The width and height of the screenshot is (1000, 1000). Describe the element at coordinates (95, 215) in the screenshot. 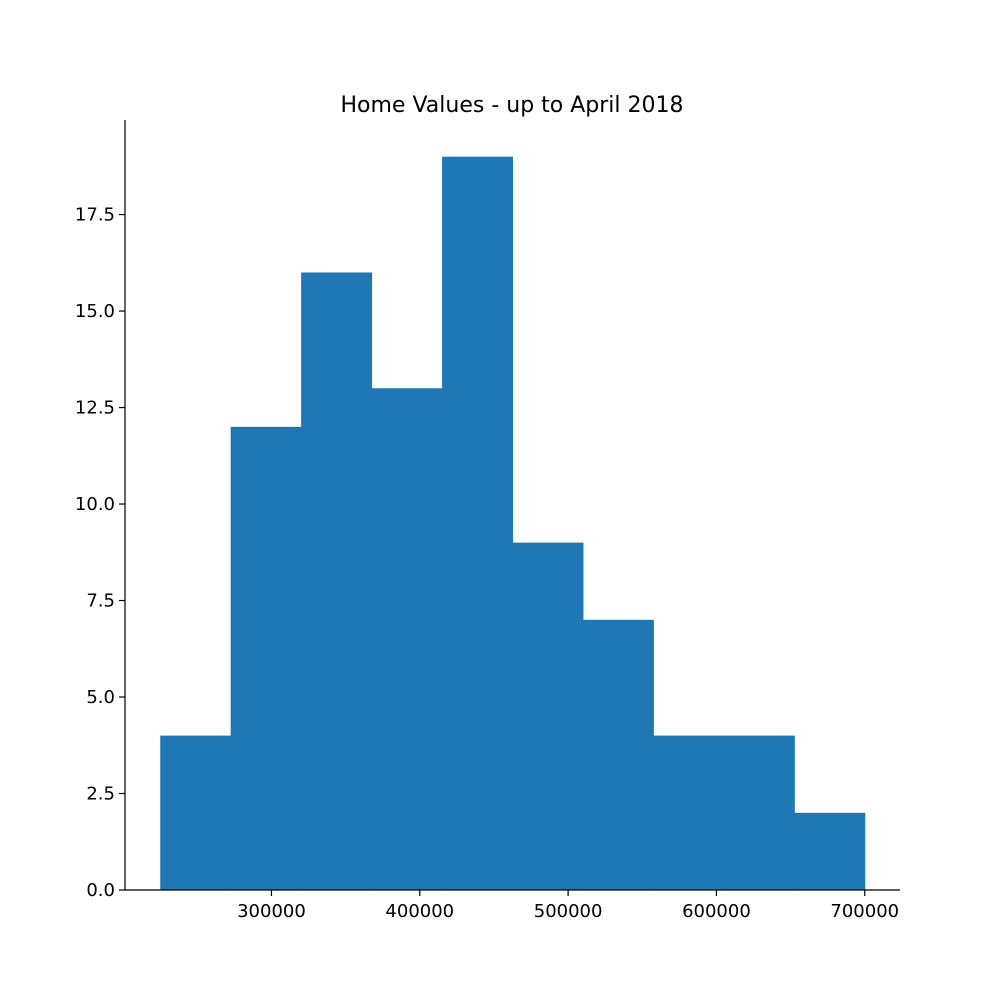

I see `y-tick-label: 17.5` at that location.